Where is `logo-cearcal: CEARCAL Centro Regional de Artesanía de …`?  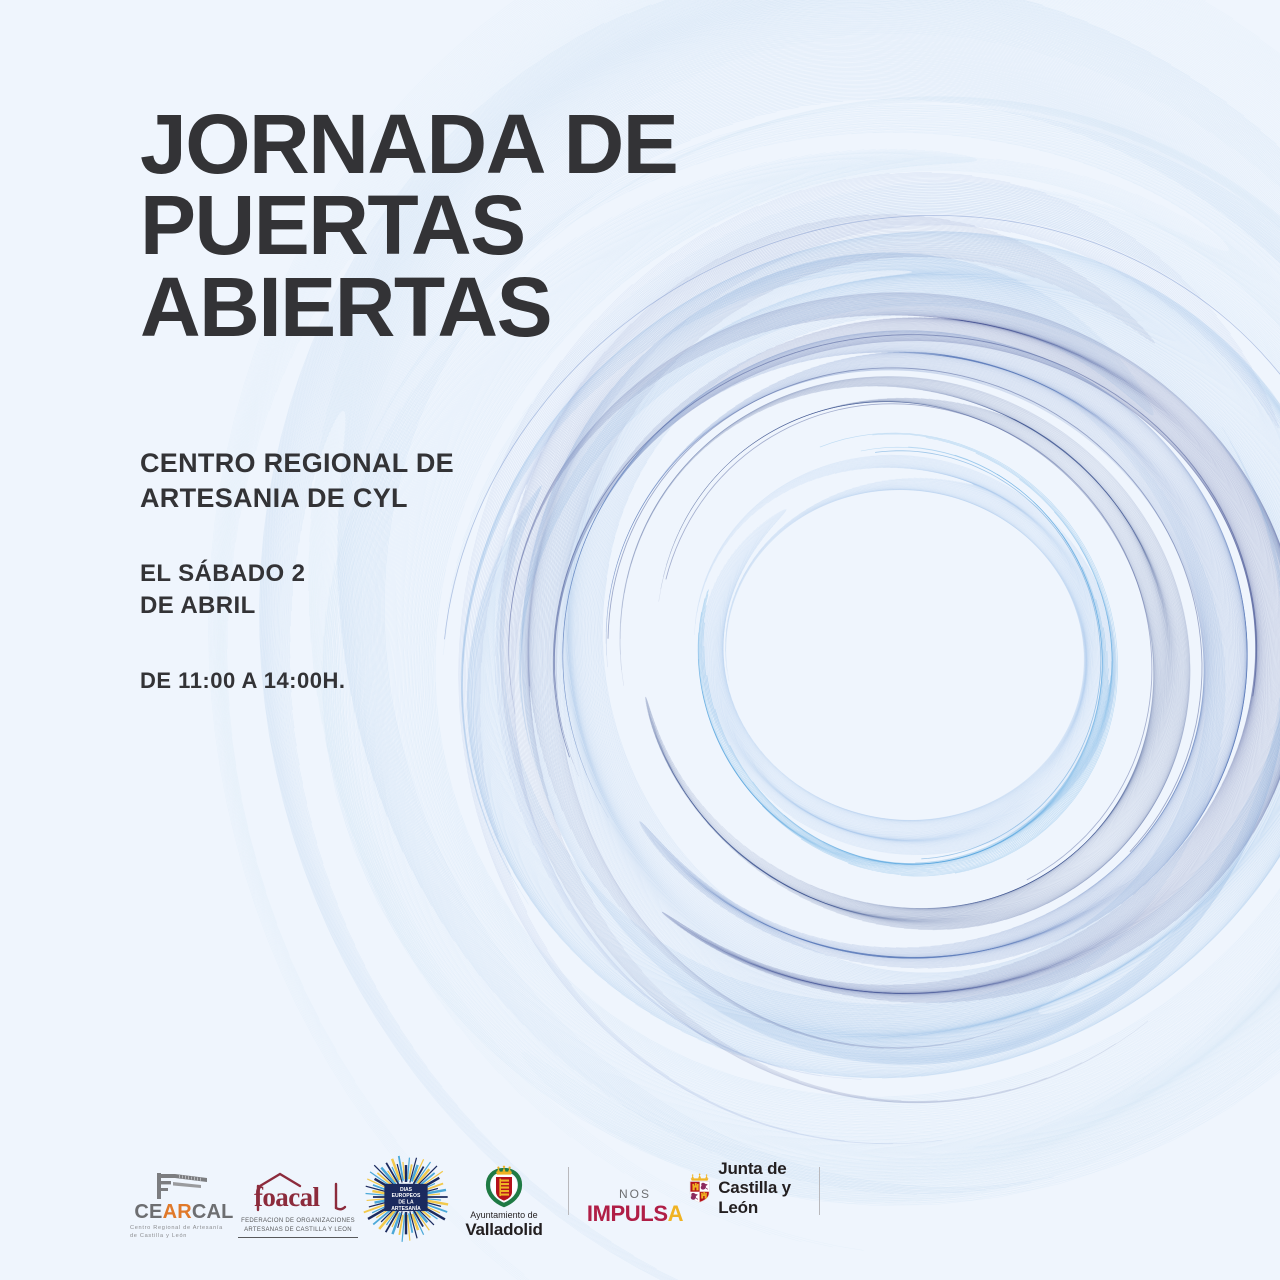
logo-cearcal: CEARCAL Centro Regional de Artesanía de … is located at coordinates (184, 1195).